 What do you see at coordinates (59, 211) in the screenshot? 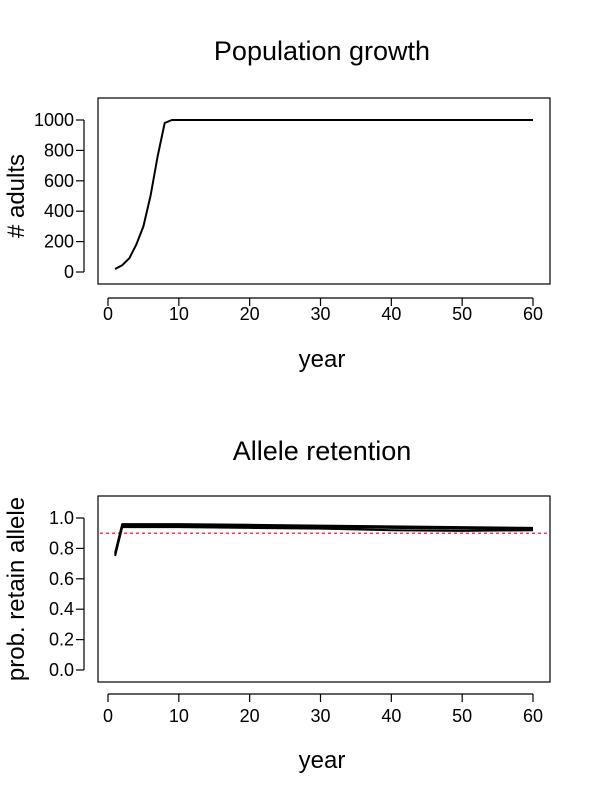
I see `y-tick-label: 400` at bounding box center [59, 211].